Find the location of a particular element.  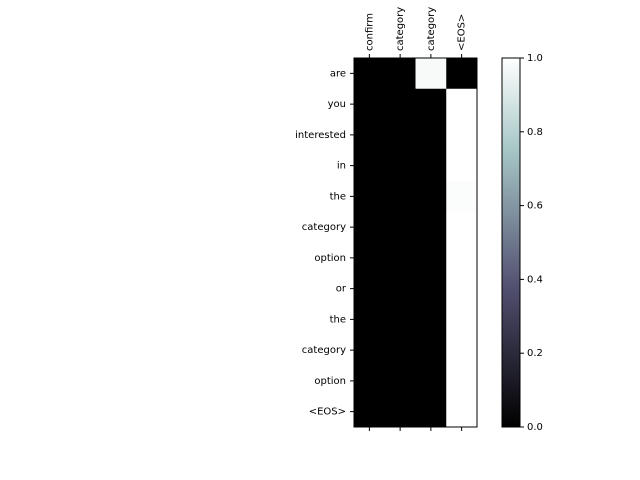

x-axis-ticks: confirm category category <EOS> is located at coordinates (416, 219).